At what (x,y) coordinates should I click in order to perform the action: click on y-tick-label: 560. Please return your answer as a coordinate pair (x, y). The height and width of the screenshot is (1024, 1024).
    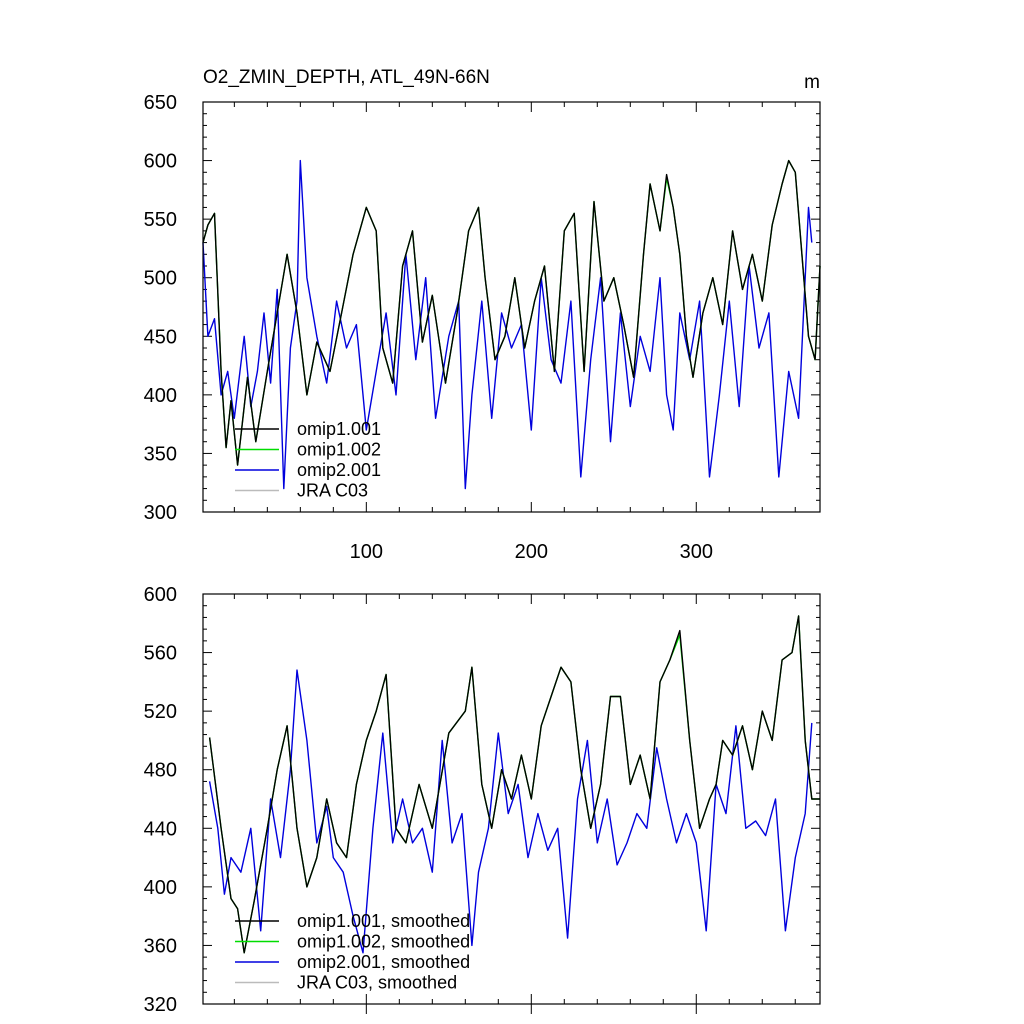
    Looking at the image, I should click on (160, 654).